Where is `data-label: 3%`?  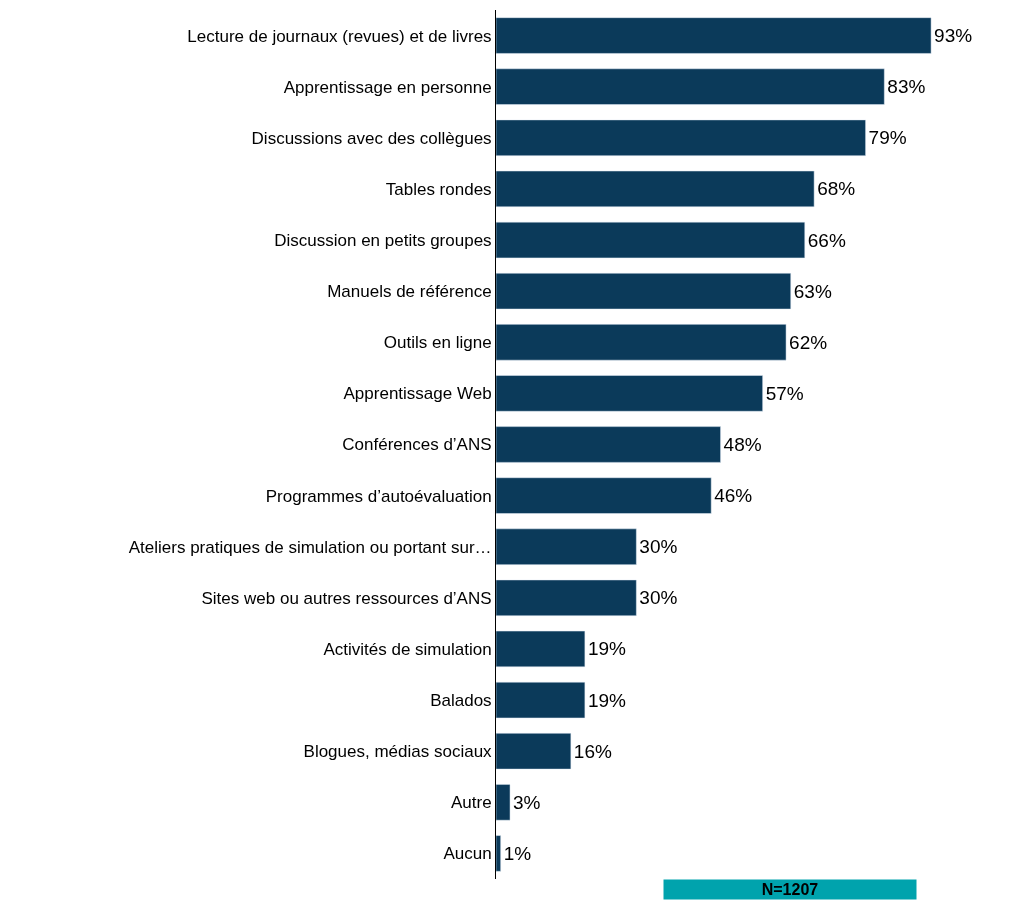 data-label: 3% is located at coordinates (527, 802).